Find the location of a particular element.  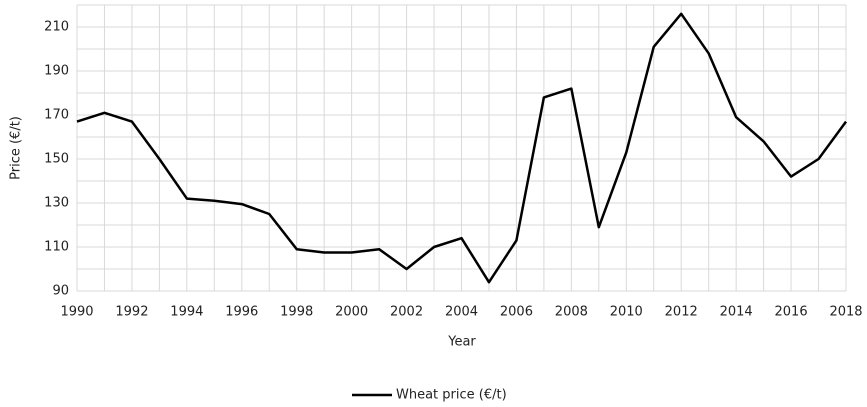

y-tick-label: 170 is located at coordinates (56, 115).